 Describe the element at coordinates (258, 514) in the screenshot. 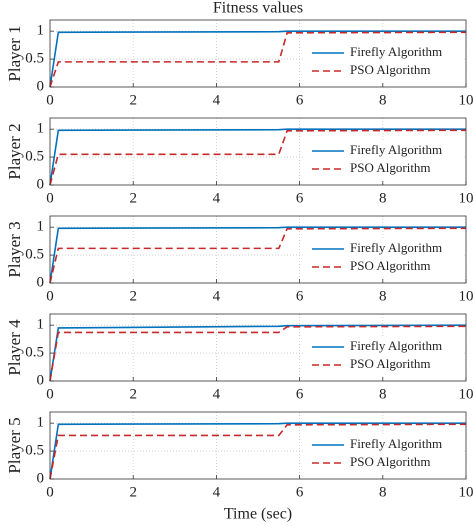

I see `x-axis-label: Time (sec)` at that location.